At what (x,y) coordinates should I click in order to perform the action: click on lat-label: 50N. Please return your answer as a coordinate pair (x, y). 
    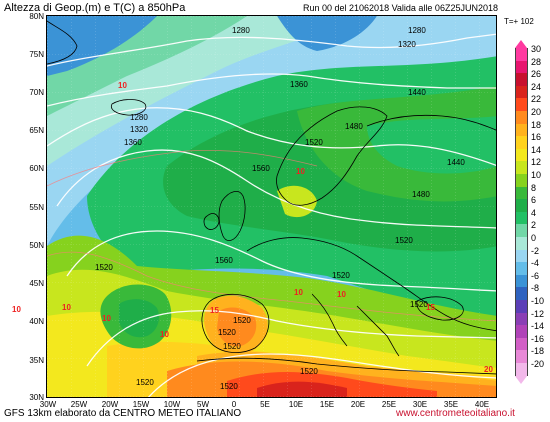
    Looking at the image, I should click on (36, 245).